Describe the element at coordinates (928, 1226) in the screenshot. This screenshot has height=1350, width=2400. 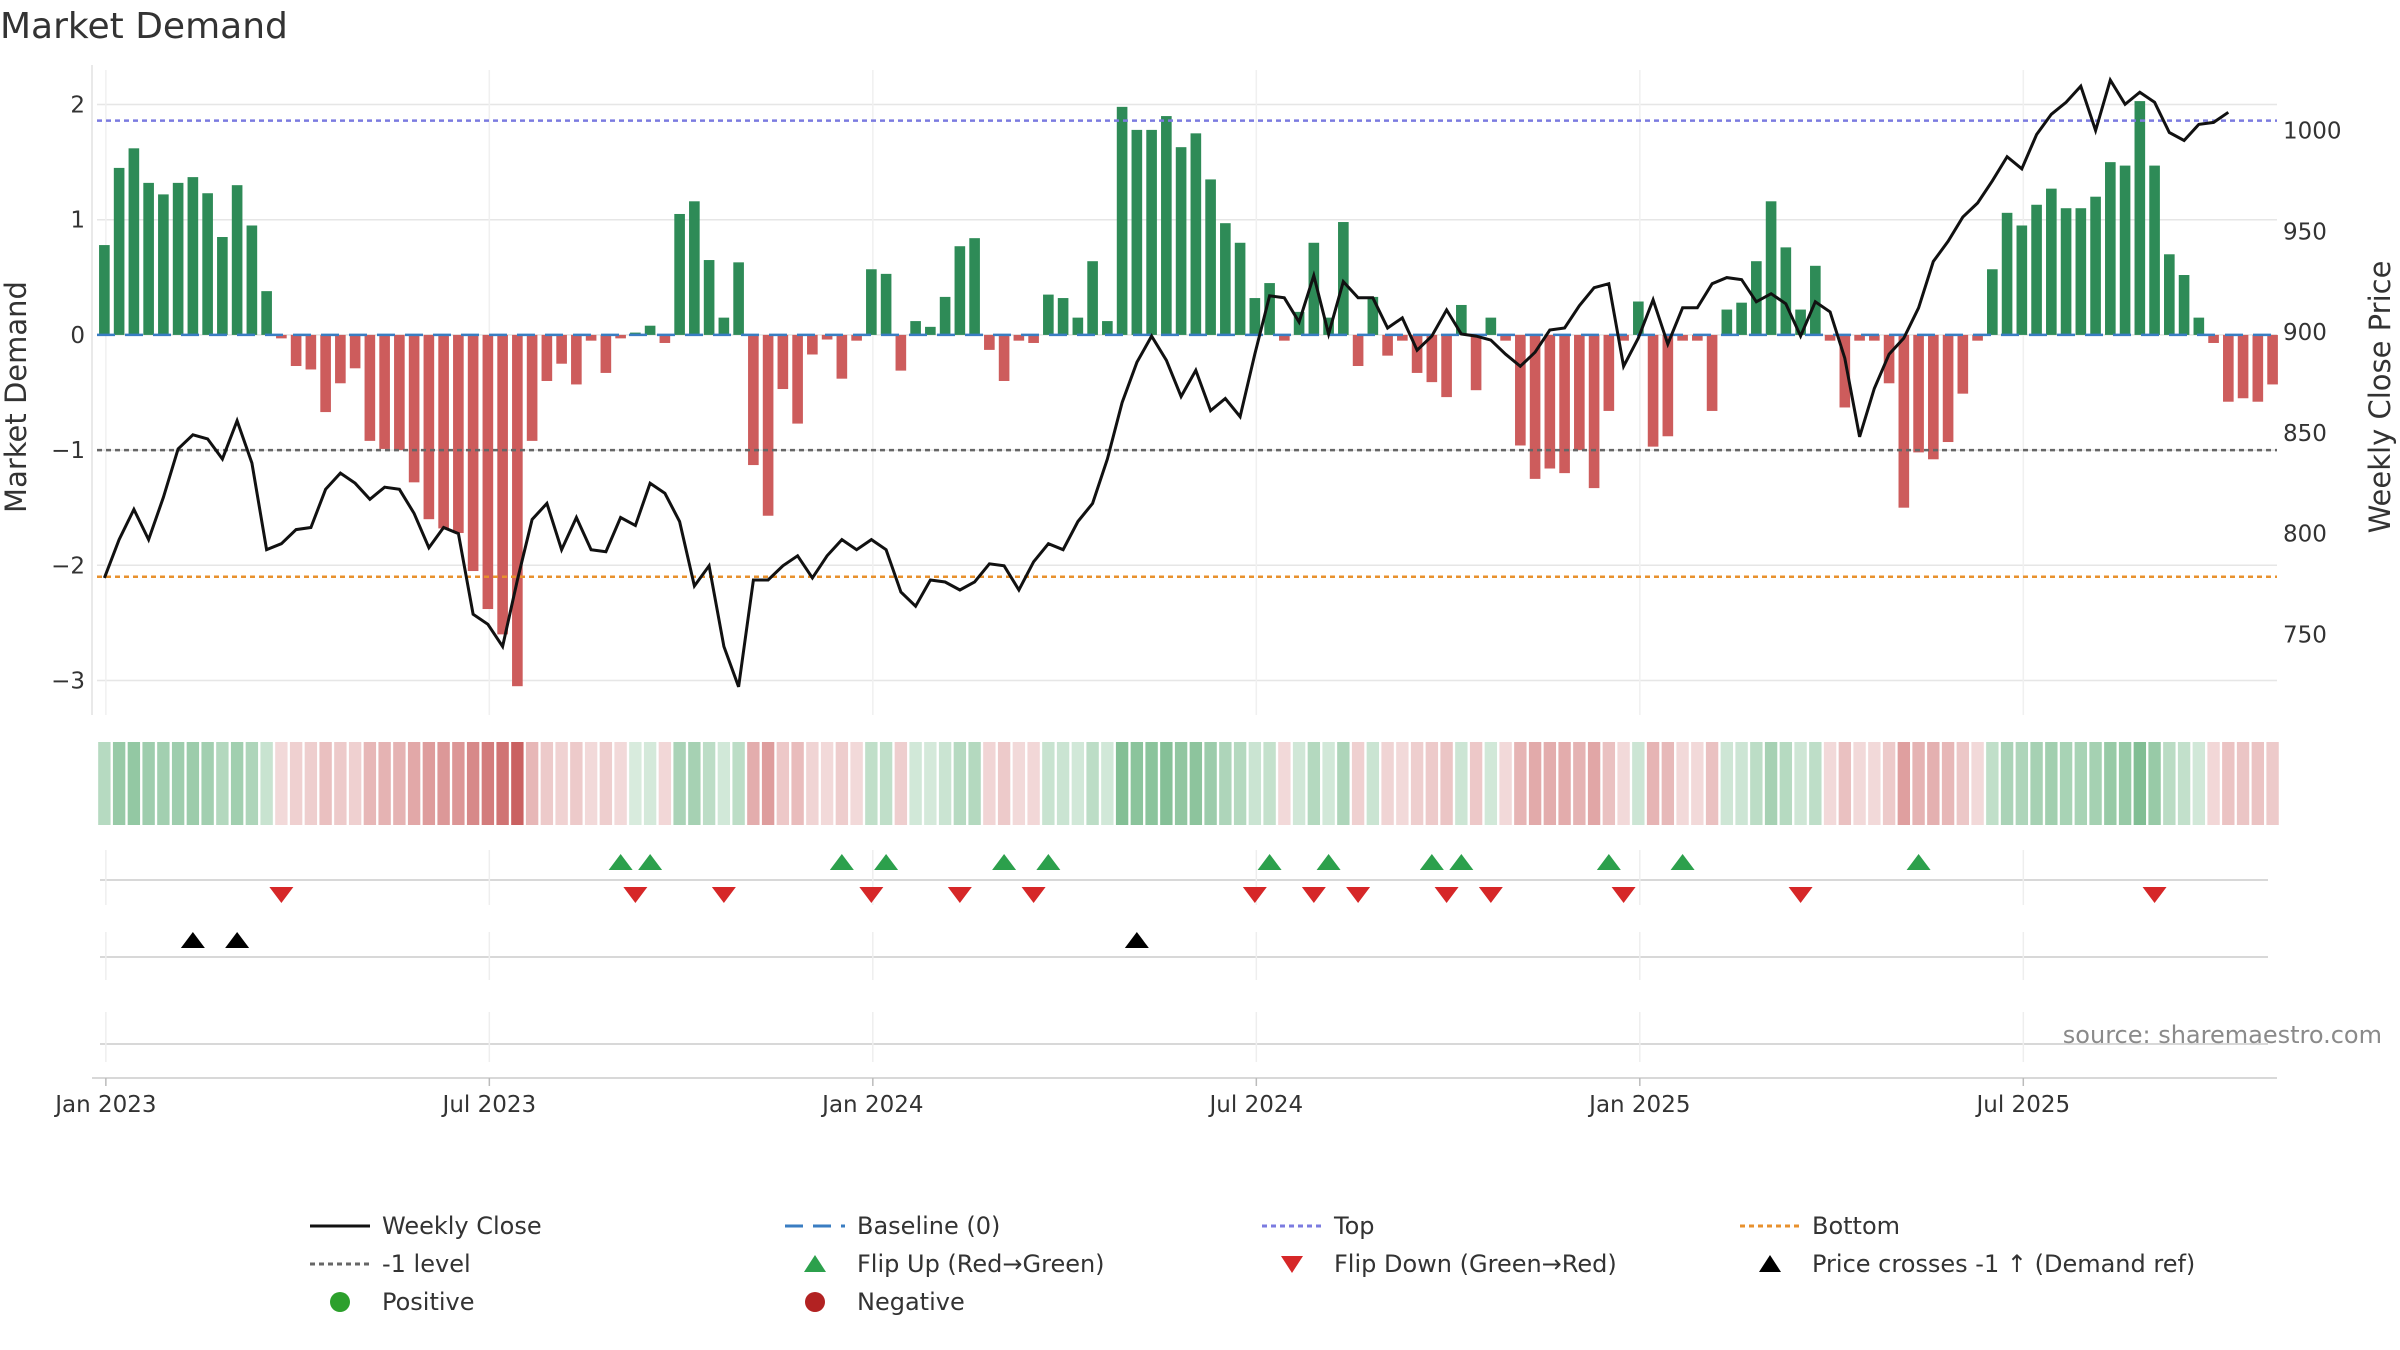
I see `legend-label: Baseline (0)` at that location.